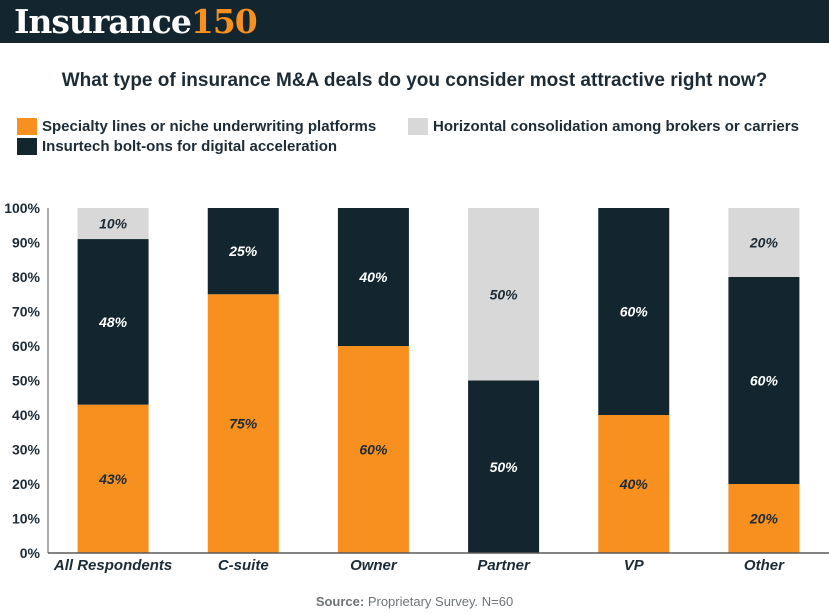  I want to click on x-tick-label: VP, so click(634, 565).